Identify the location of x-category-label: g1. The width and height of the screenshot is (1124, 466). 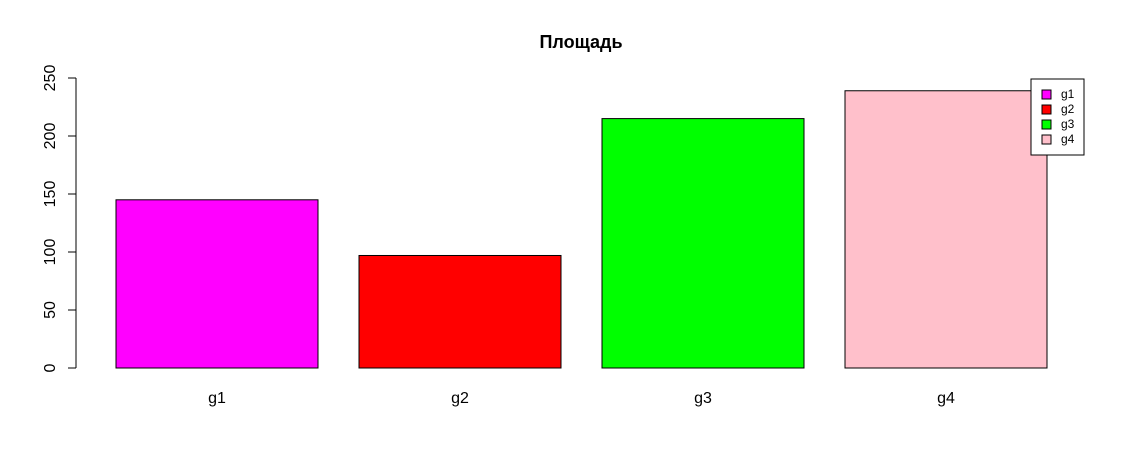
(217, 398).